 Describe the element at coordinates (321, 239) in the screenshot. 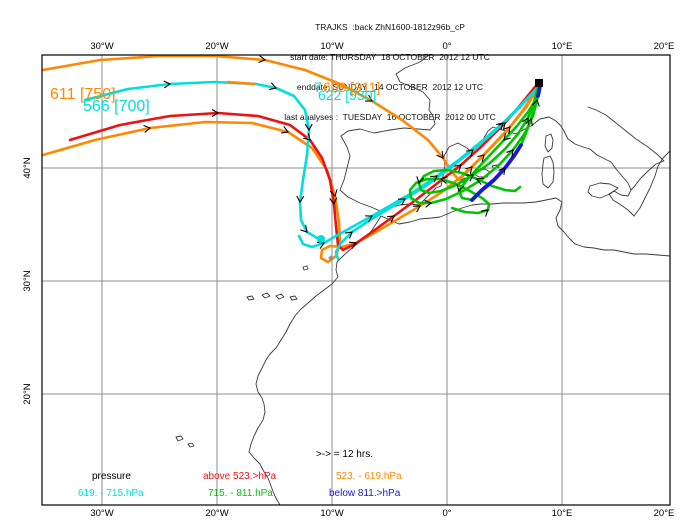

I see `trajectory-endpoint-blob` at that location.